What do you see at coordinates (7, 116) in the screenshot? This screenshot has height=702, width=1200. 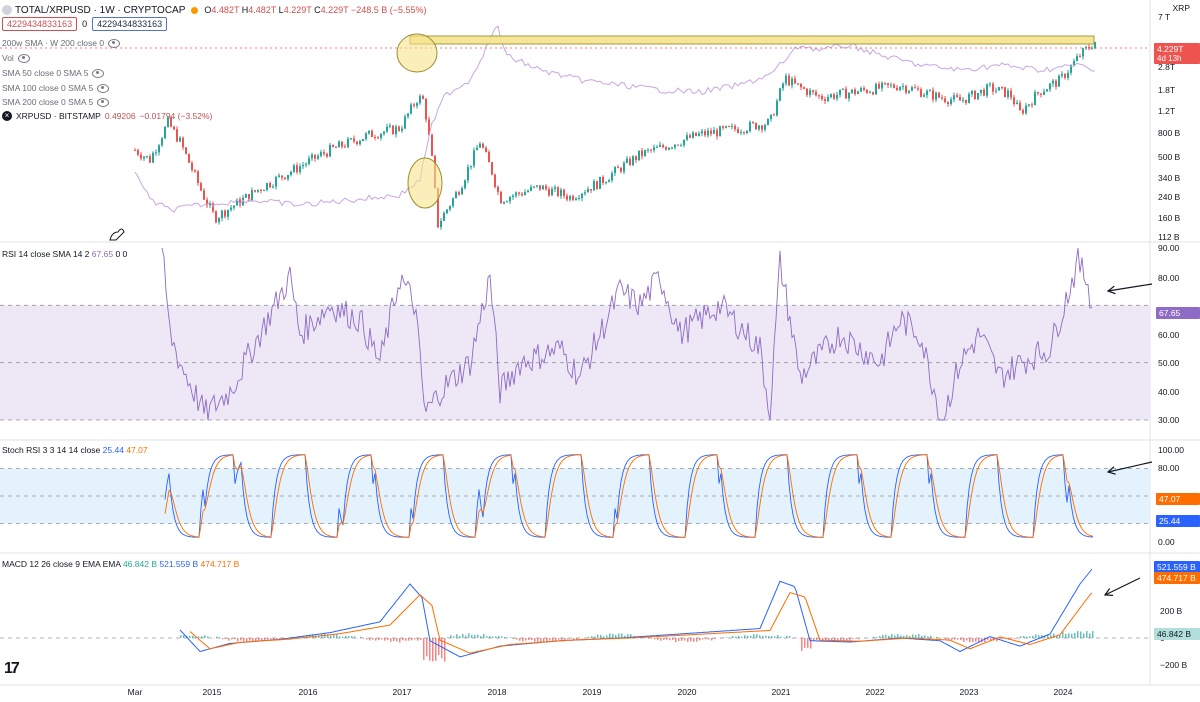 I see `close-icon: ×` at bounding box center [7, 116].